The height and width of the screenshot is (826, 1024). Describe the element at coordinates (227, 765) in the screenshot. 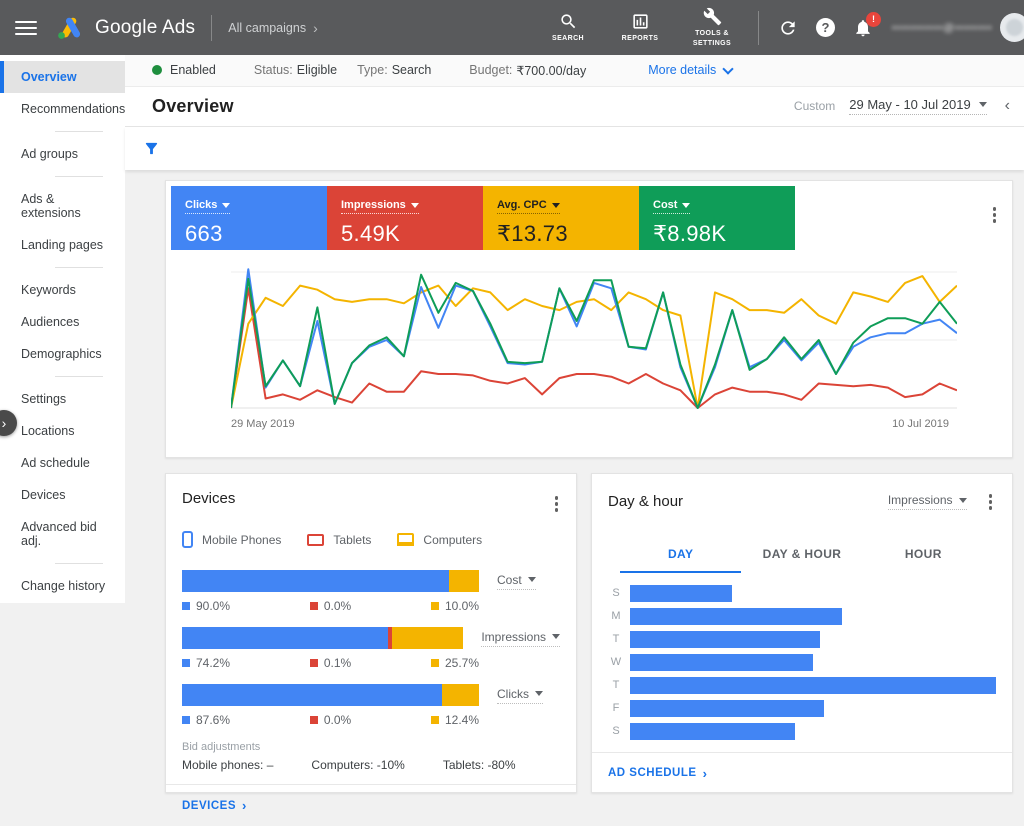

I see `bid-adj-mobile: Mobile phones: –` at that location.